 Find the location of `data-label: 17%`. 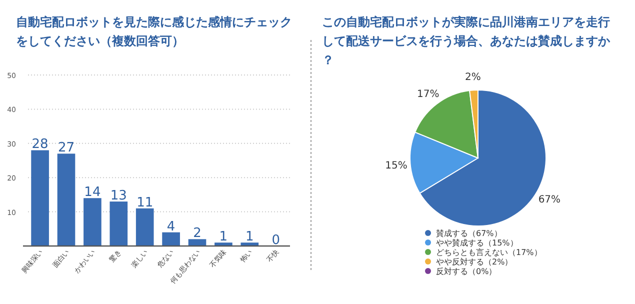

data-label: 17% is located at coordinates (428, 94).